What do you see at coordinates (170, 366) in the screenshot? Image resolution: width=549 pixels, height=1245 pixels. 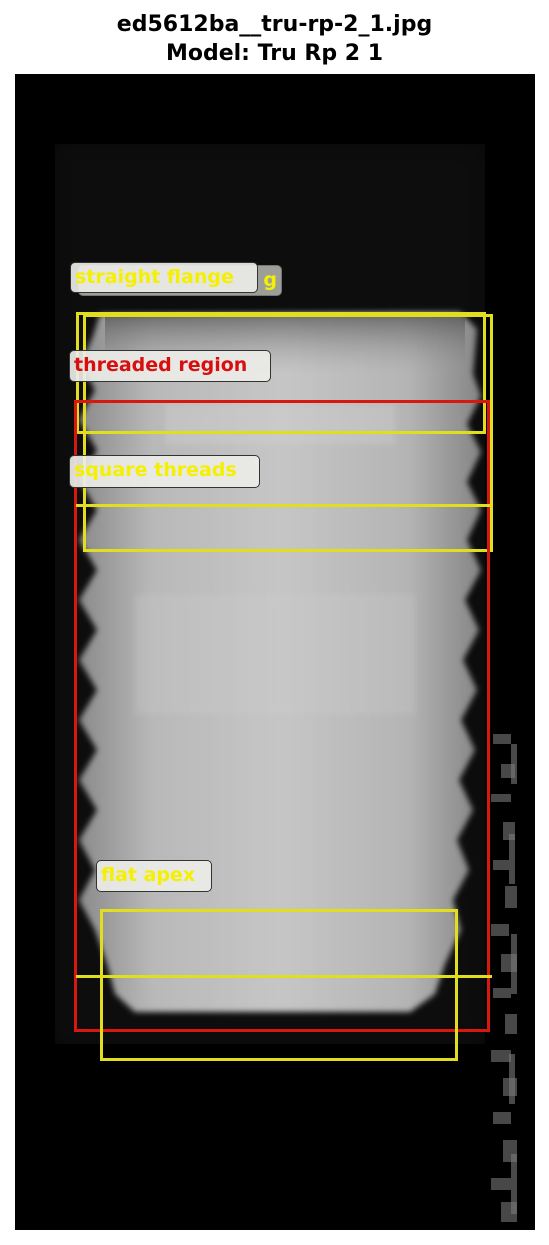 I see `label-threaded-region: threaded region` at bounding box center [170, 366].